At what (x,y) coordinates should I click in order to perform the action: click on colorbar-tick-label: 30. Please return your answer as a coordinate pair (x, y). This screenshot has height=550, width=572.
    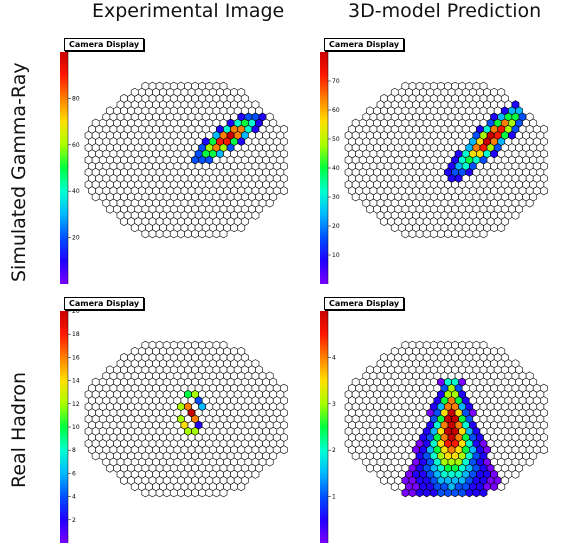
    Looking at the image, I should click on (336, 197).